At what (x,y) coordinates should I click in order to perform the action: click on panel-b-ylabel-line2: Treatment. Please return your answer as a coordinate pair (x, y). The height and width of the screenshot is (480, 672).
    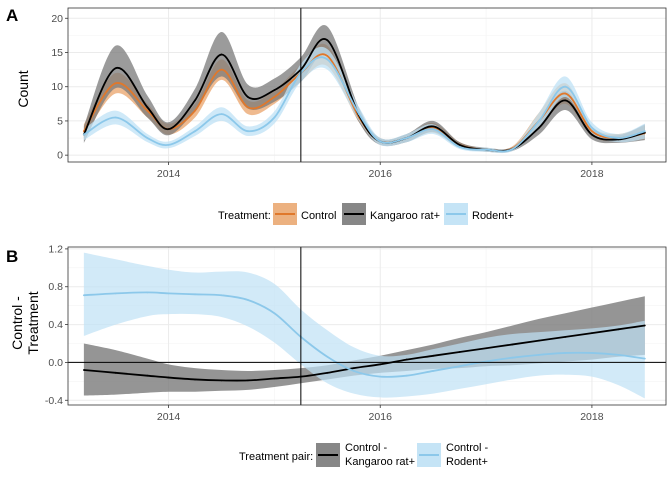
    Looking at the image, I should click on (33, 322).